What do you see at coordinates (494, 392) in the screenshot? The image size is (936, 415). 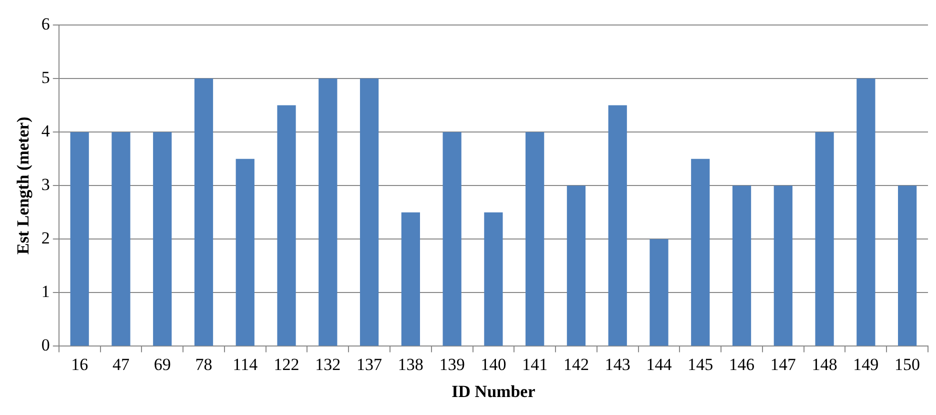 I see `x-axis-title: ID Number` at bounding box center [494, 392].